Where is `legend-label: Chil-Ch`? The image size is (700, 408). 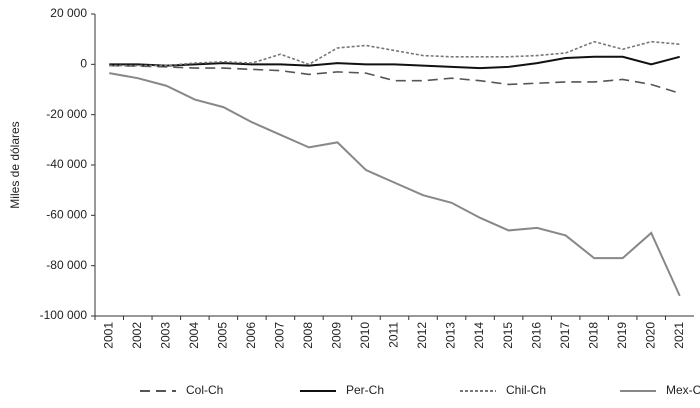 legend-label: Chil-Ch is located at coordinates (526, 390).